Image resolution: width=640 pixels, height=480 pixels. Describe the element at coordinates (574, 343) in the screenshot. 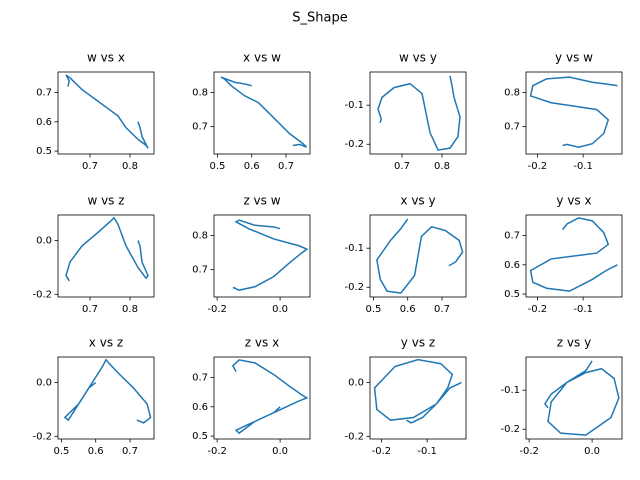

I see `subplot-title: z vs y` at that location.